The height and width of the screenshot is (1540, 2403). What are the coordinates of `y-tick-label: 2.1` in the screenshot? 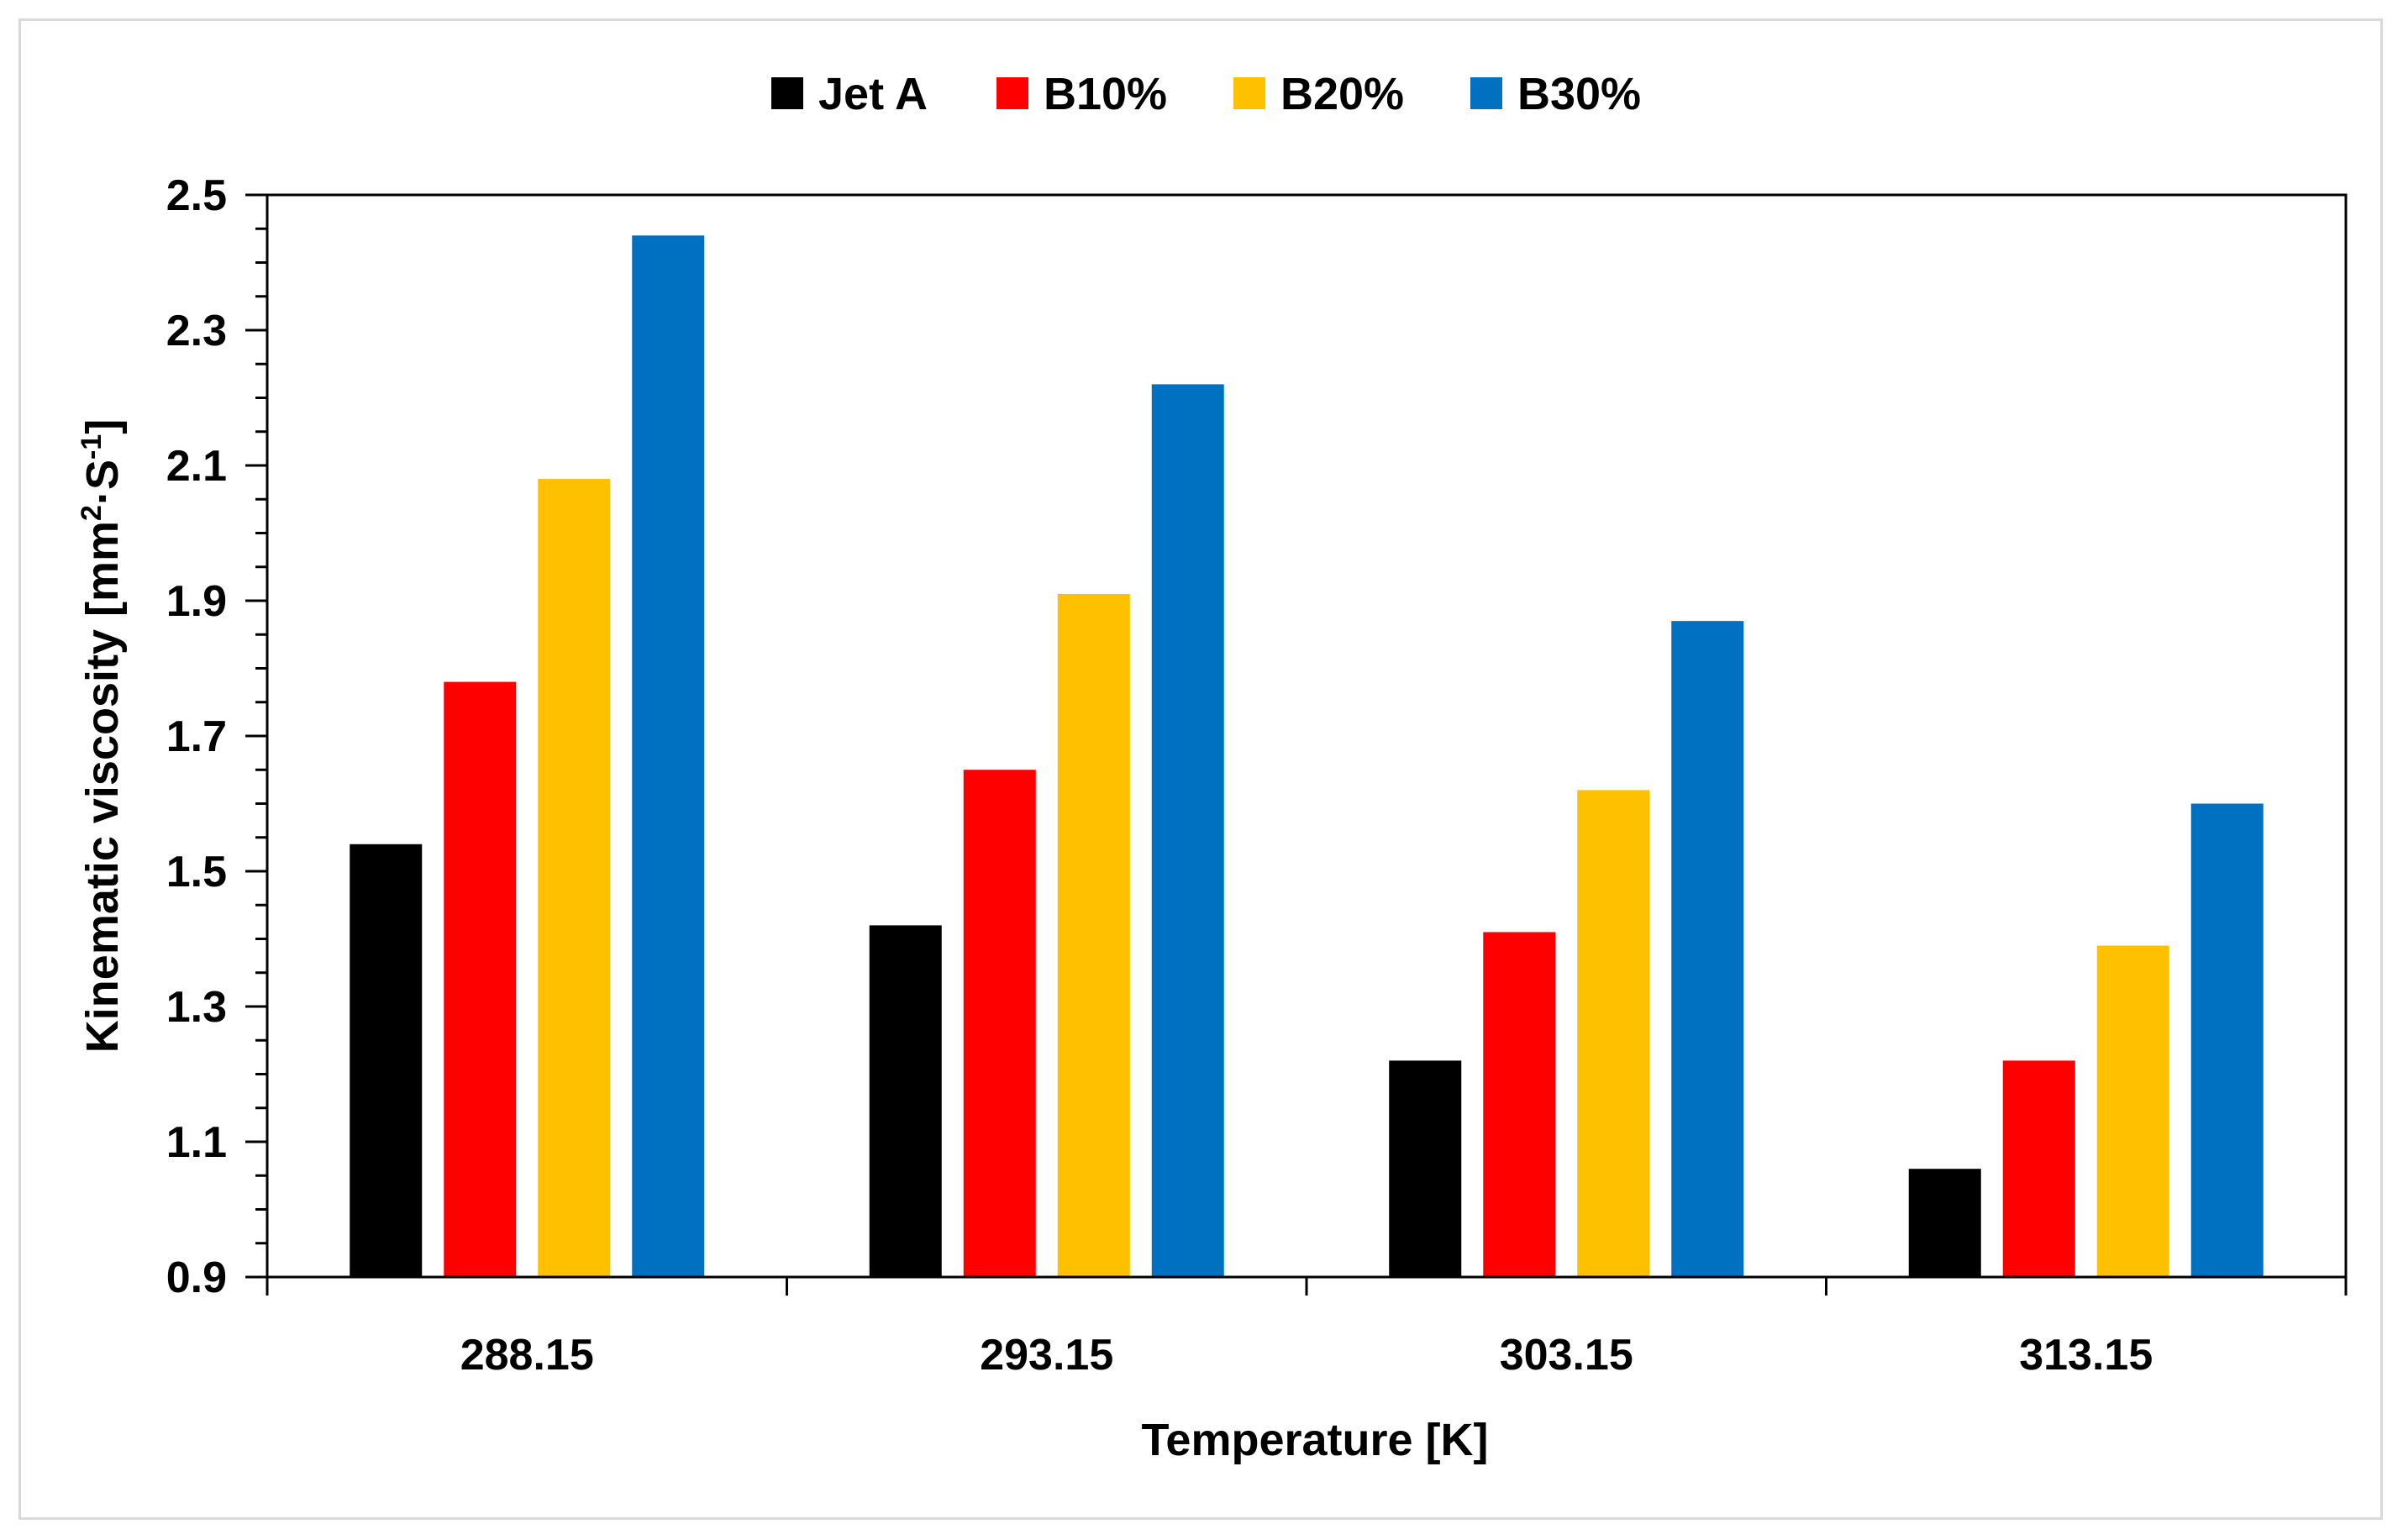 It's located at (196, 467).